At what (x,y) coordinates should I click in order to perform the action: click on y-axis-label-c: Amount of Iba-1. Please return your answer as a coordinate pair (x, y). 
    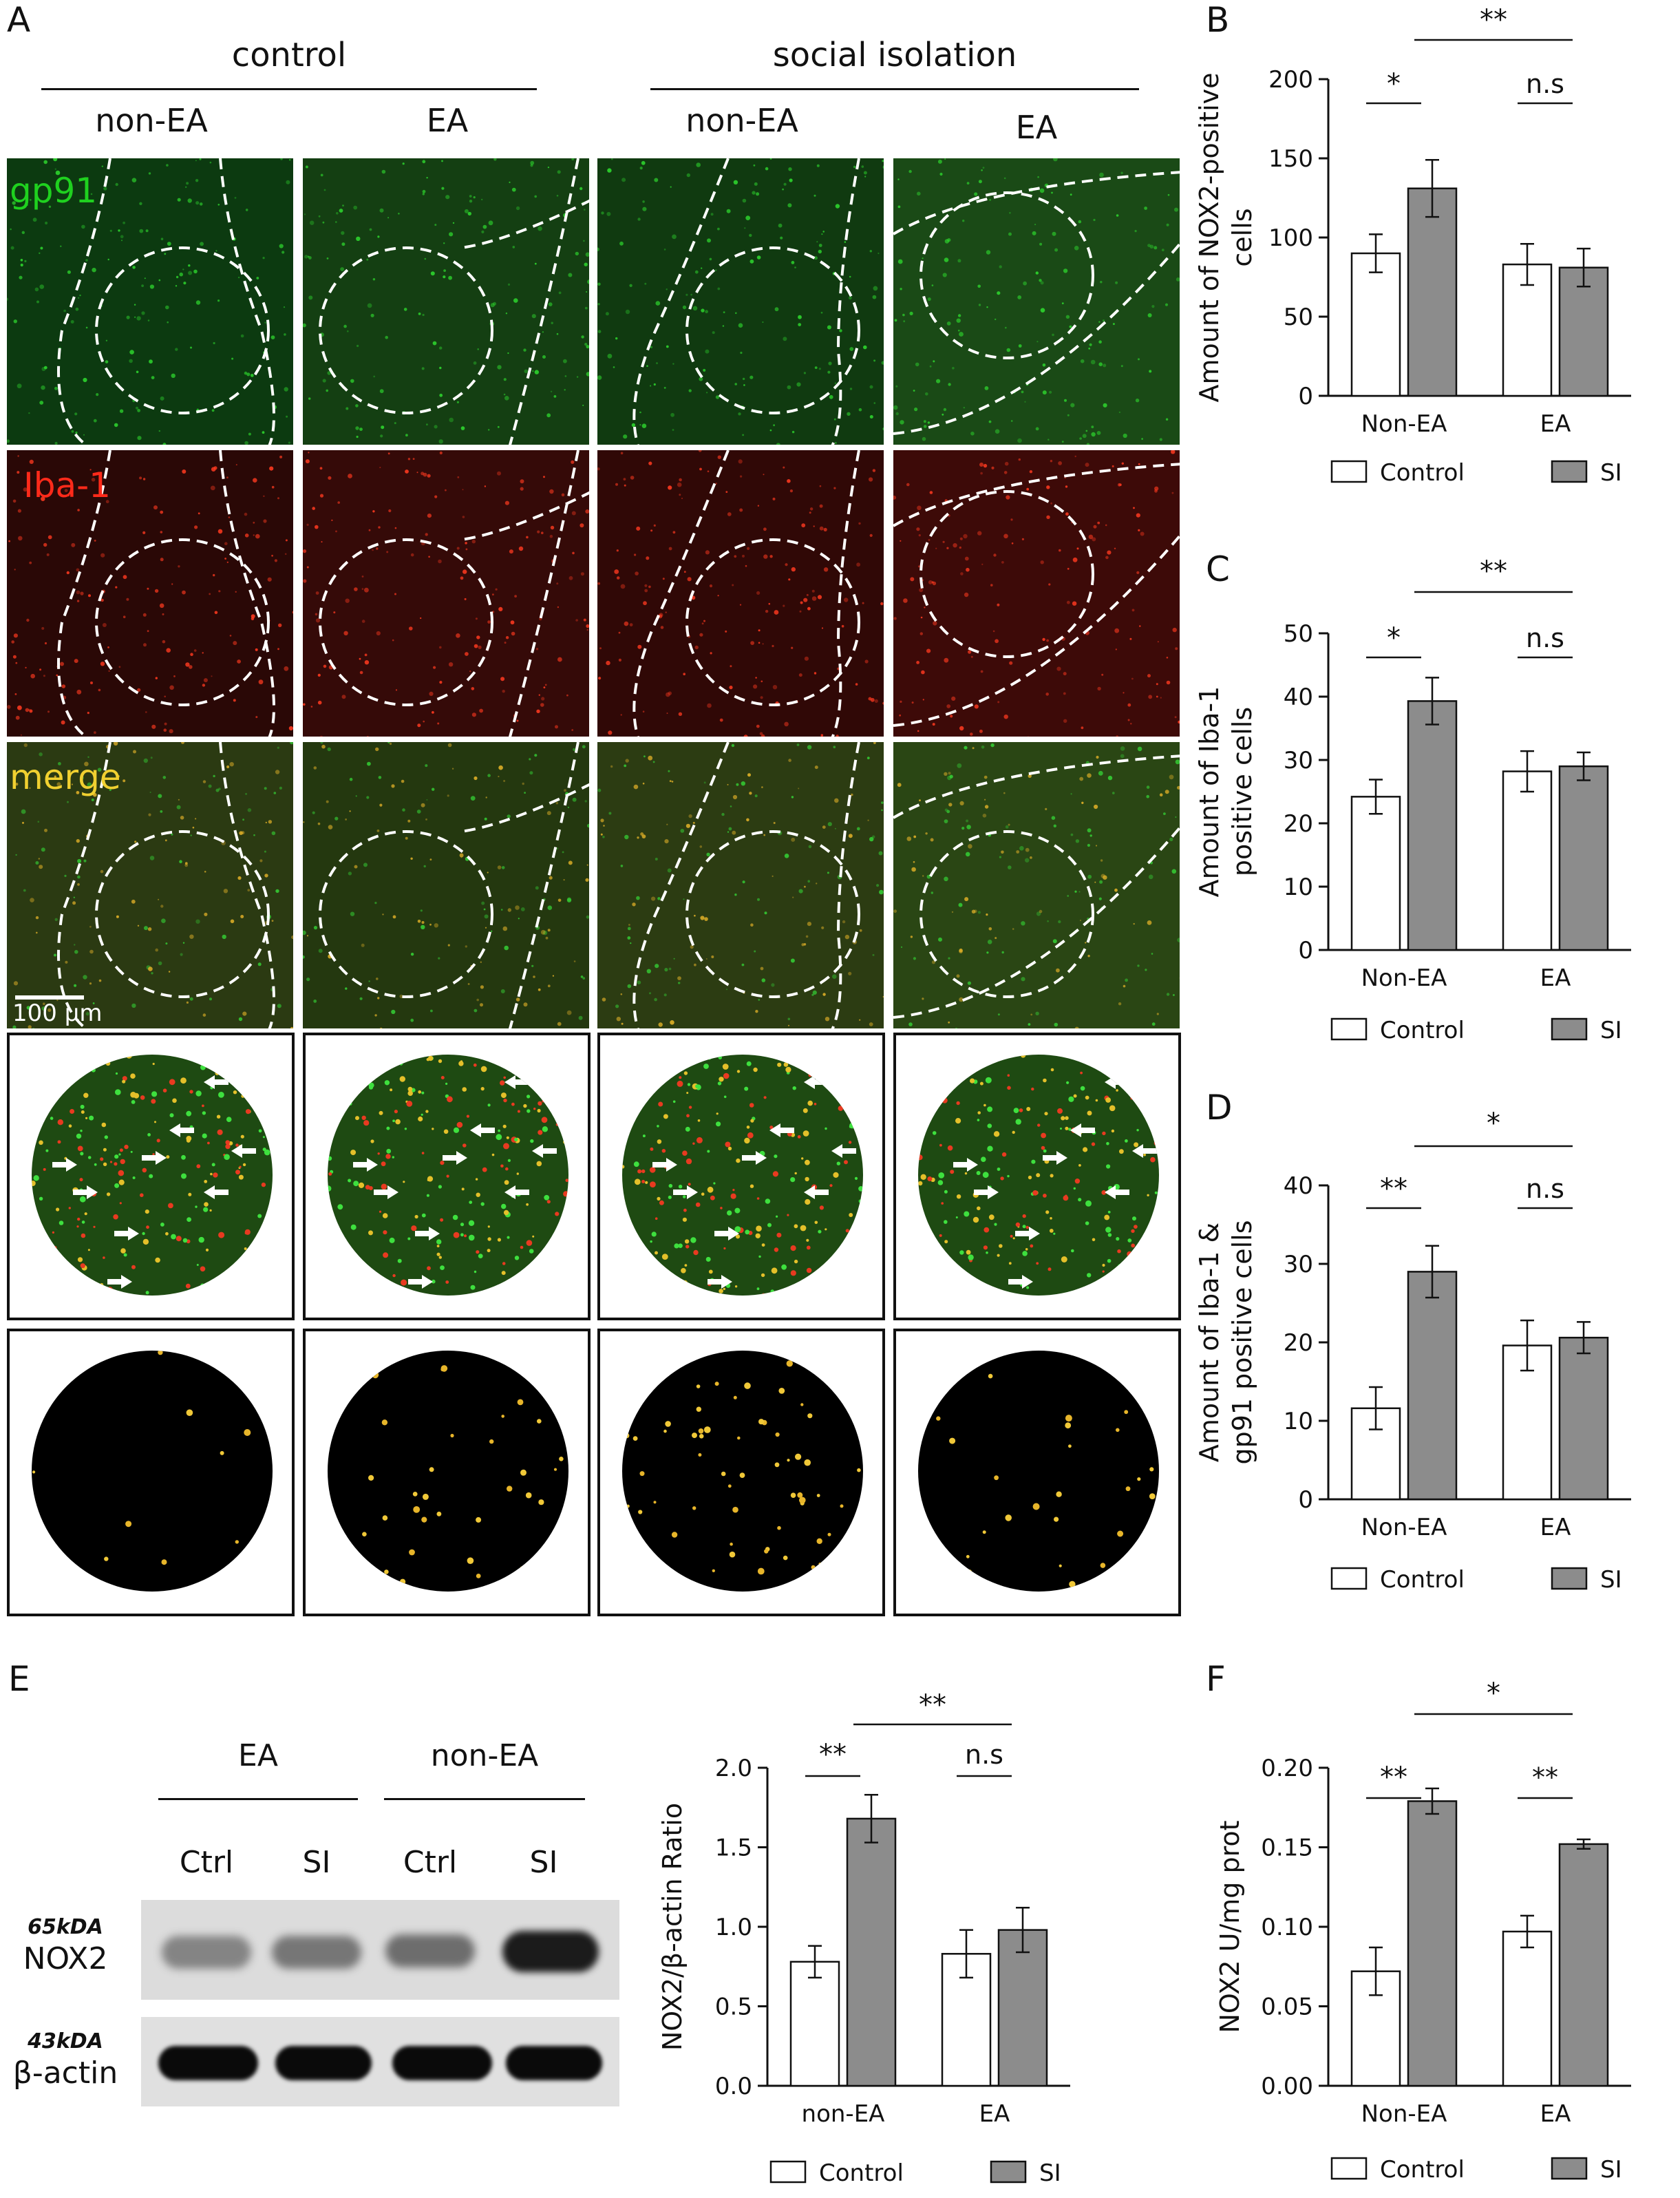
    Looking at the image, I should click on (1209, 792).